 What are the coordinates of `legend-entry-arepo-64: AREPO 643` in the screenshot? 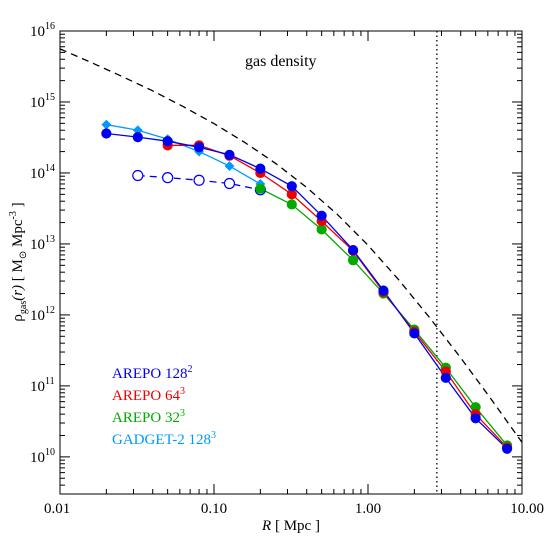 It's located at (148, 395).